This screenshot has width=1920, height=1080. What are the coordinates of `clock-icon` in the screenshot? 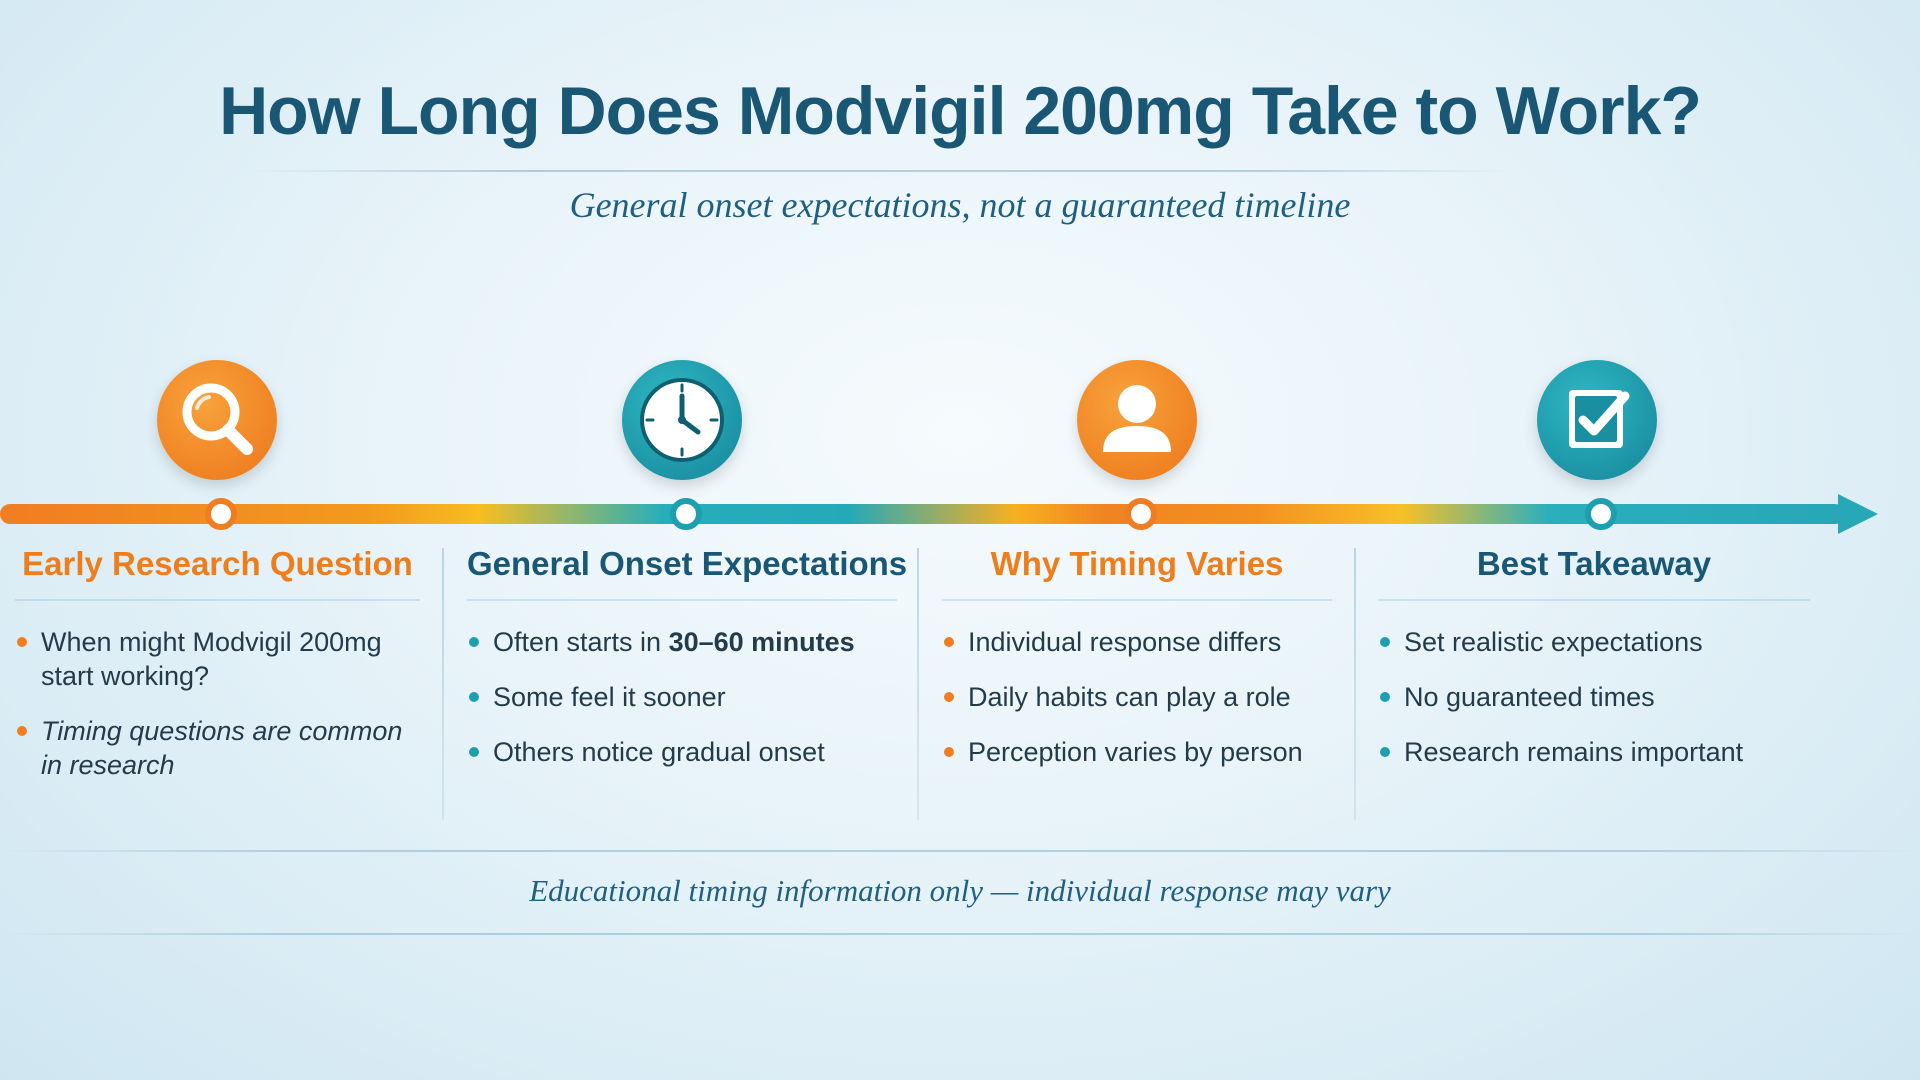 It's located at (682, 420).